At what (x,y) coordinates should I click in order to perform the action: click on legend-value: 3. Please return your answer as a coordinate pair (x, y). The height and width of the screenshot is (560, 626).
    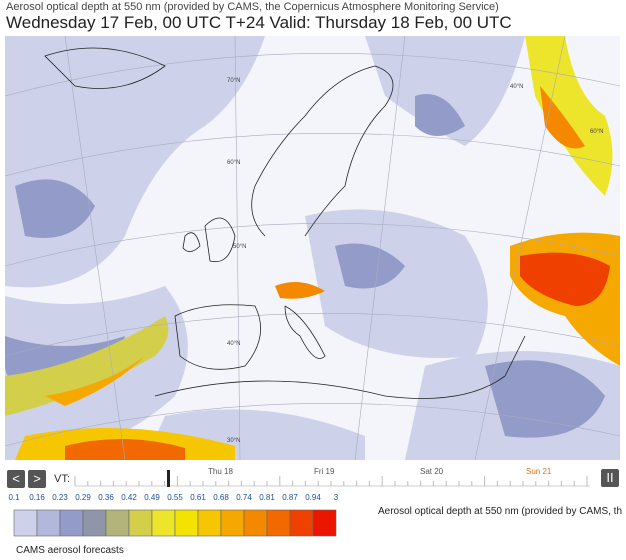
    Looking at the image, I should click on (336, 497).